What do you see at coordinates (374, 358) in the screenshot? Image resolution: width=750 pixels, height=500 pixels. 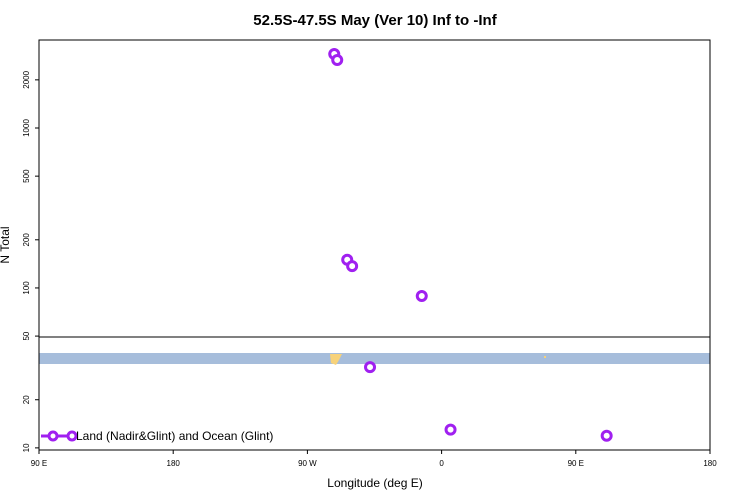 I see `ocean-strip` at bounding box center [374, 358].